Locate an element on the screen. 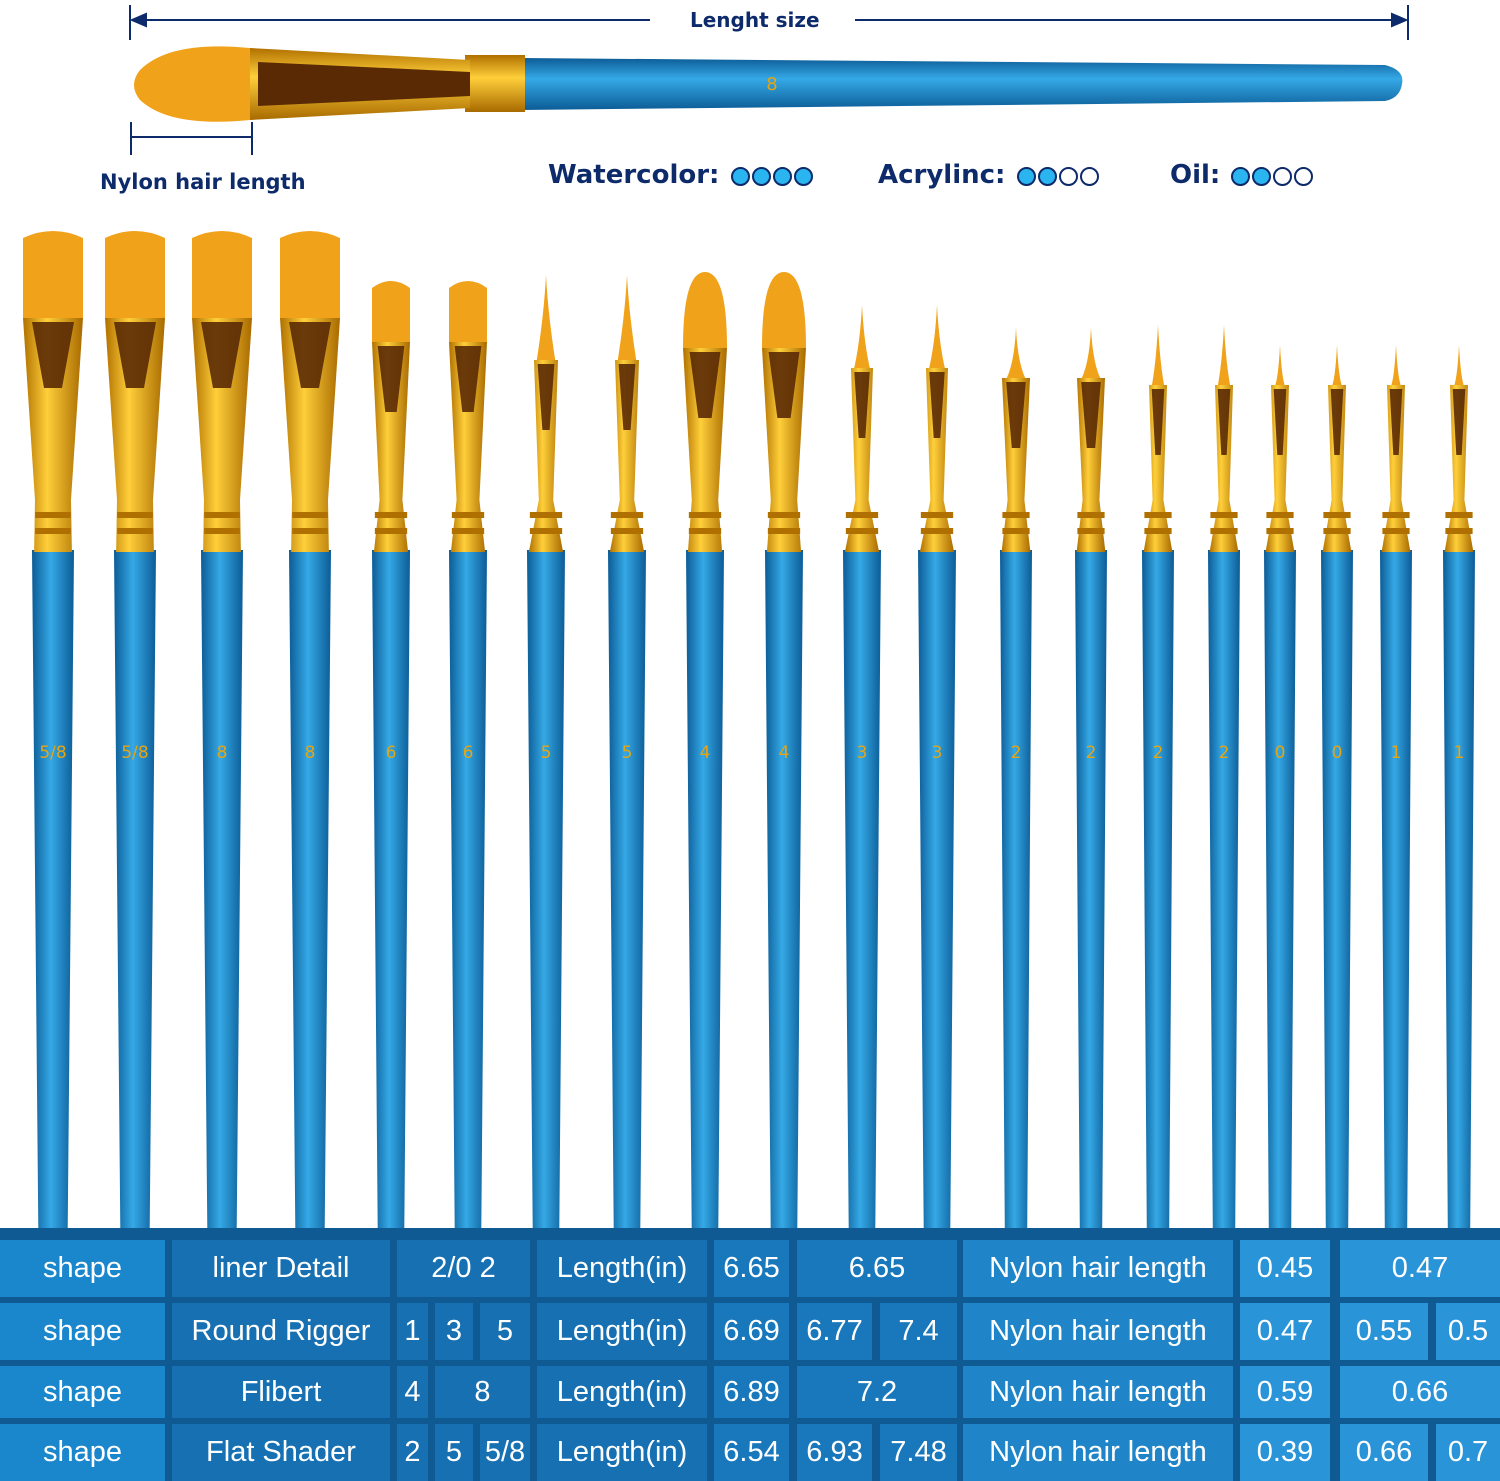 The image size is (1500, 1481). length-value-cell: 6.89 is located at coordinates (751, 1392).